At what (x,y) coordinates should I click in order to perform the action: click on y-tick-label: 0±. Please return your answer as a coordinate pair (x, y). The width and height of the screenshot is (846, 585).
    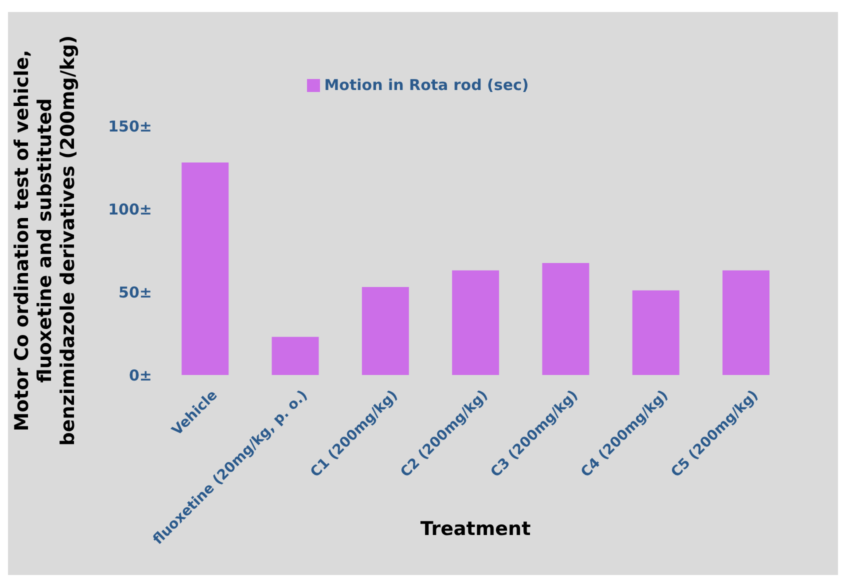
    Looking at the image, I should click on (140, 375).